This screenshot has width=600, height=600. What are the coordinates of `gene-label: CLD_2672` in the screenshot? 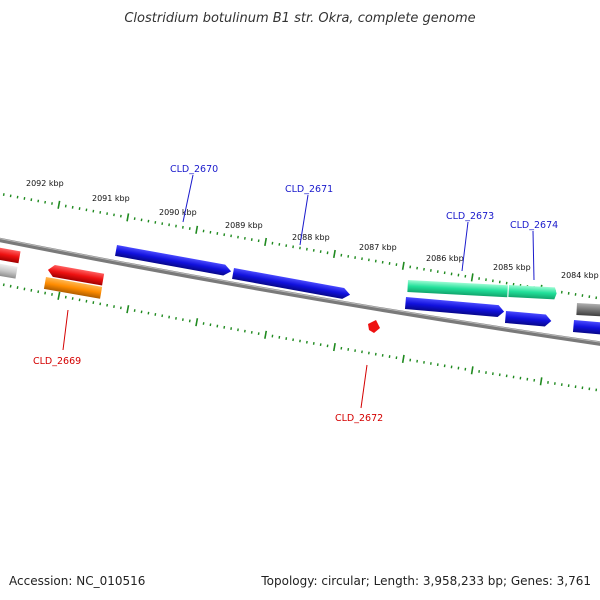 It's located at (359, 418).